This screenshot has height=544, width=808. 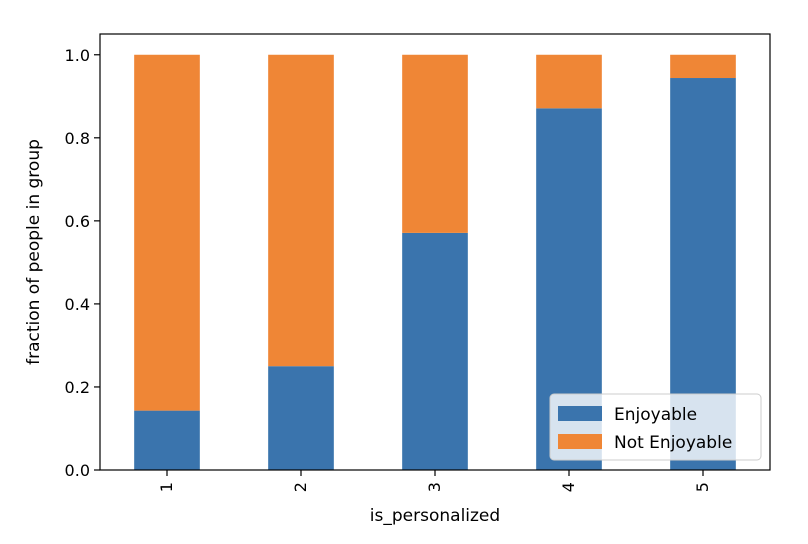 I want to click on x-tick-label: 3, so click(x=434, y=487).